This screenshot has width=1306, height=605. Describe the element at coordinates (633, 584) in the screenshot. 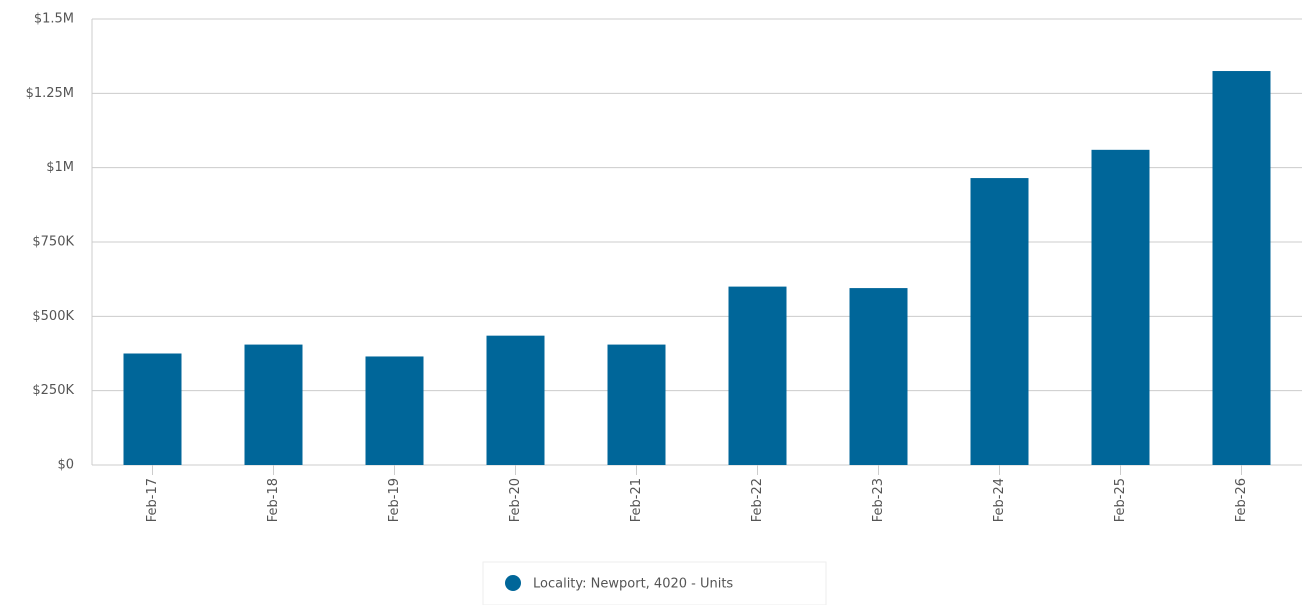

I see `legend-label: Locality: Newport, 4020 - Units` at that location.